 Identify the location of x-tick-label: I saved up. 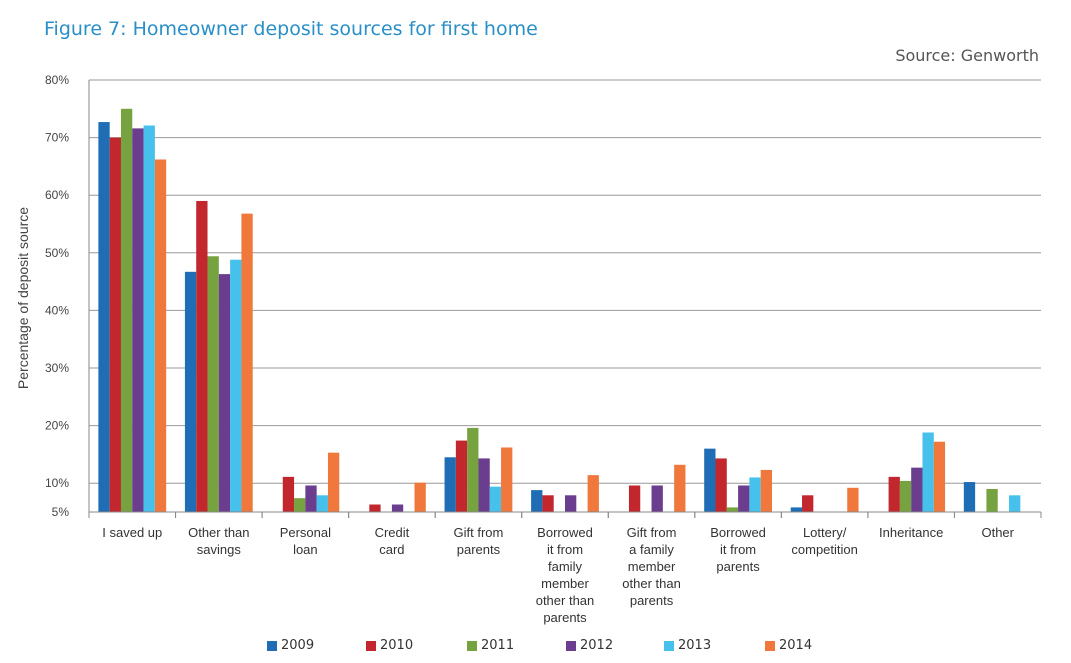
(132, 532).